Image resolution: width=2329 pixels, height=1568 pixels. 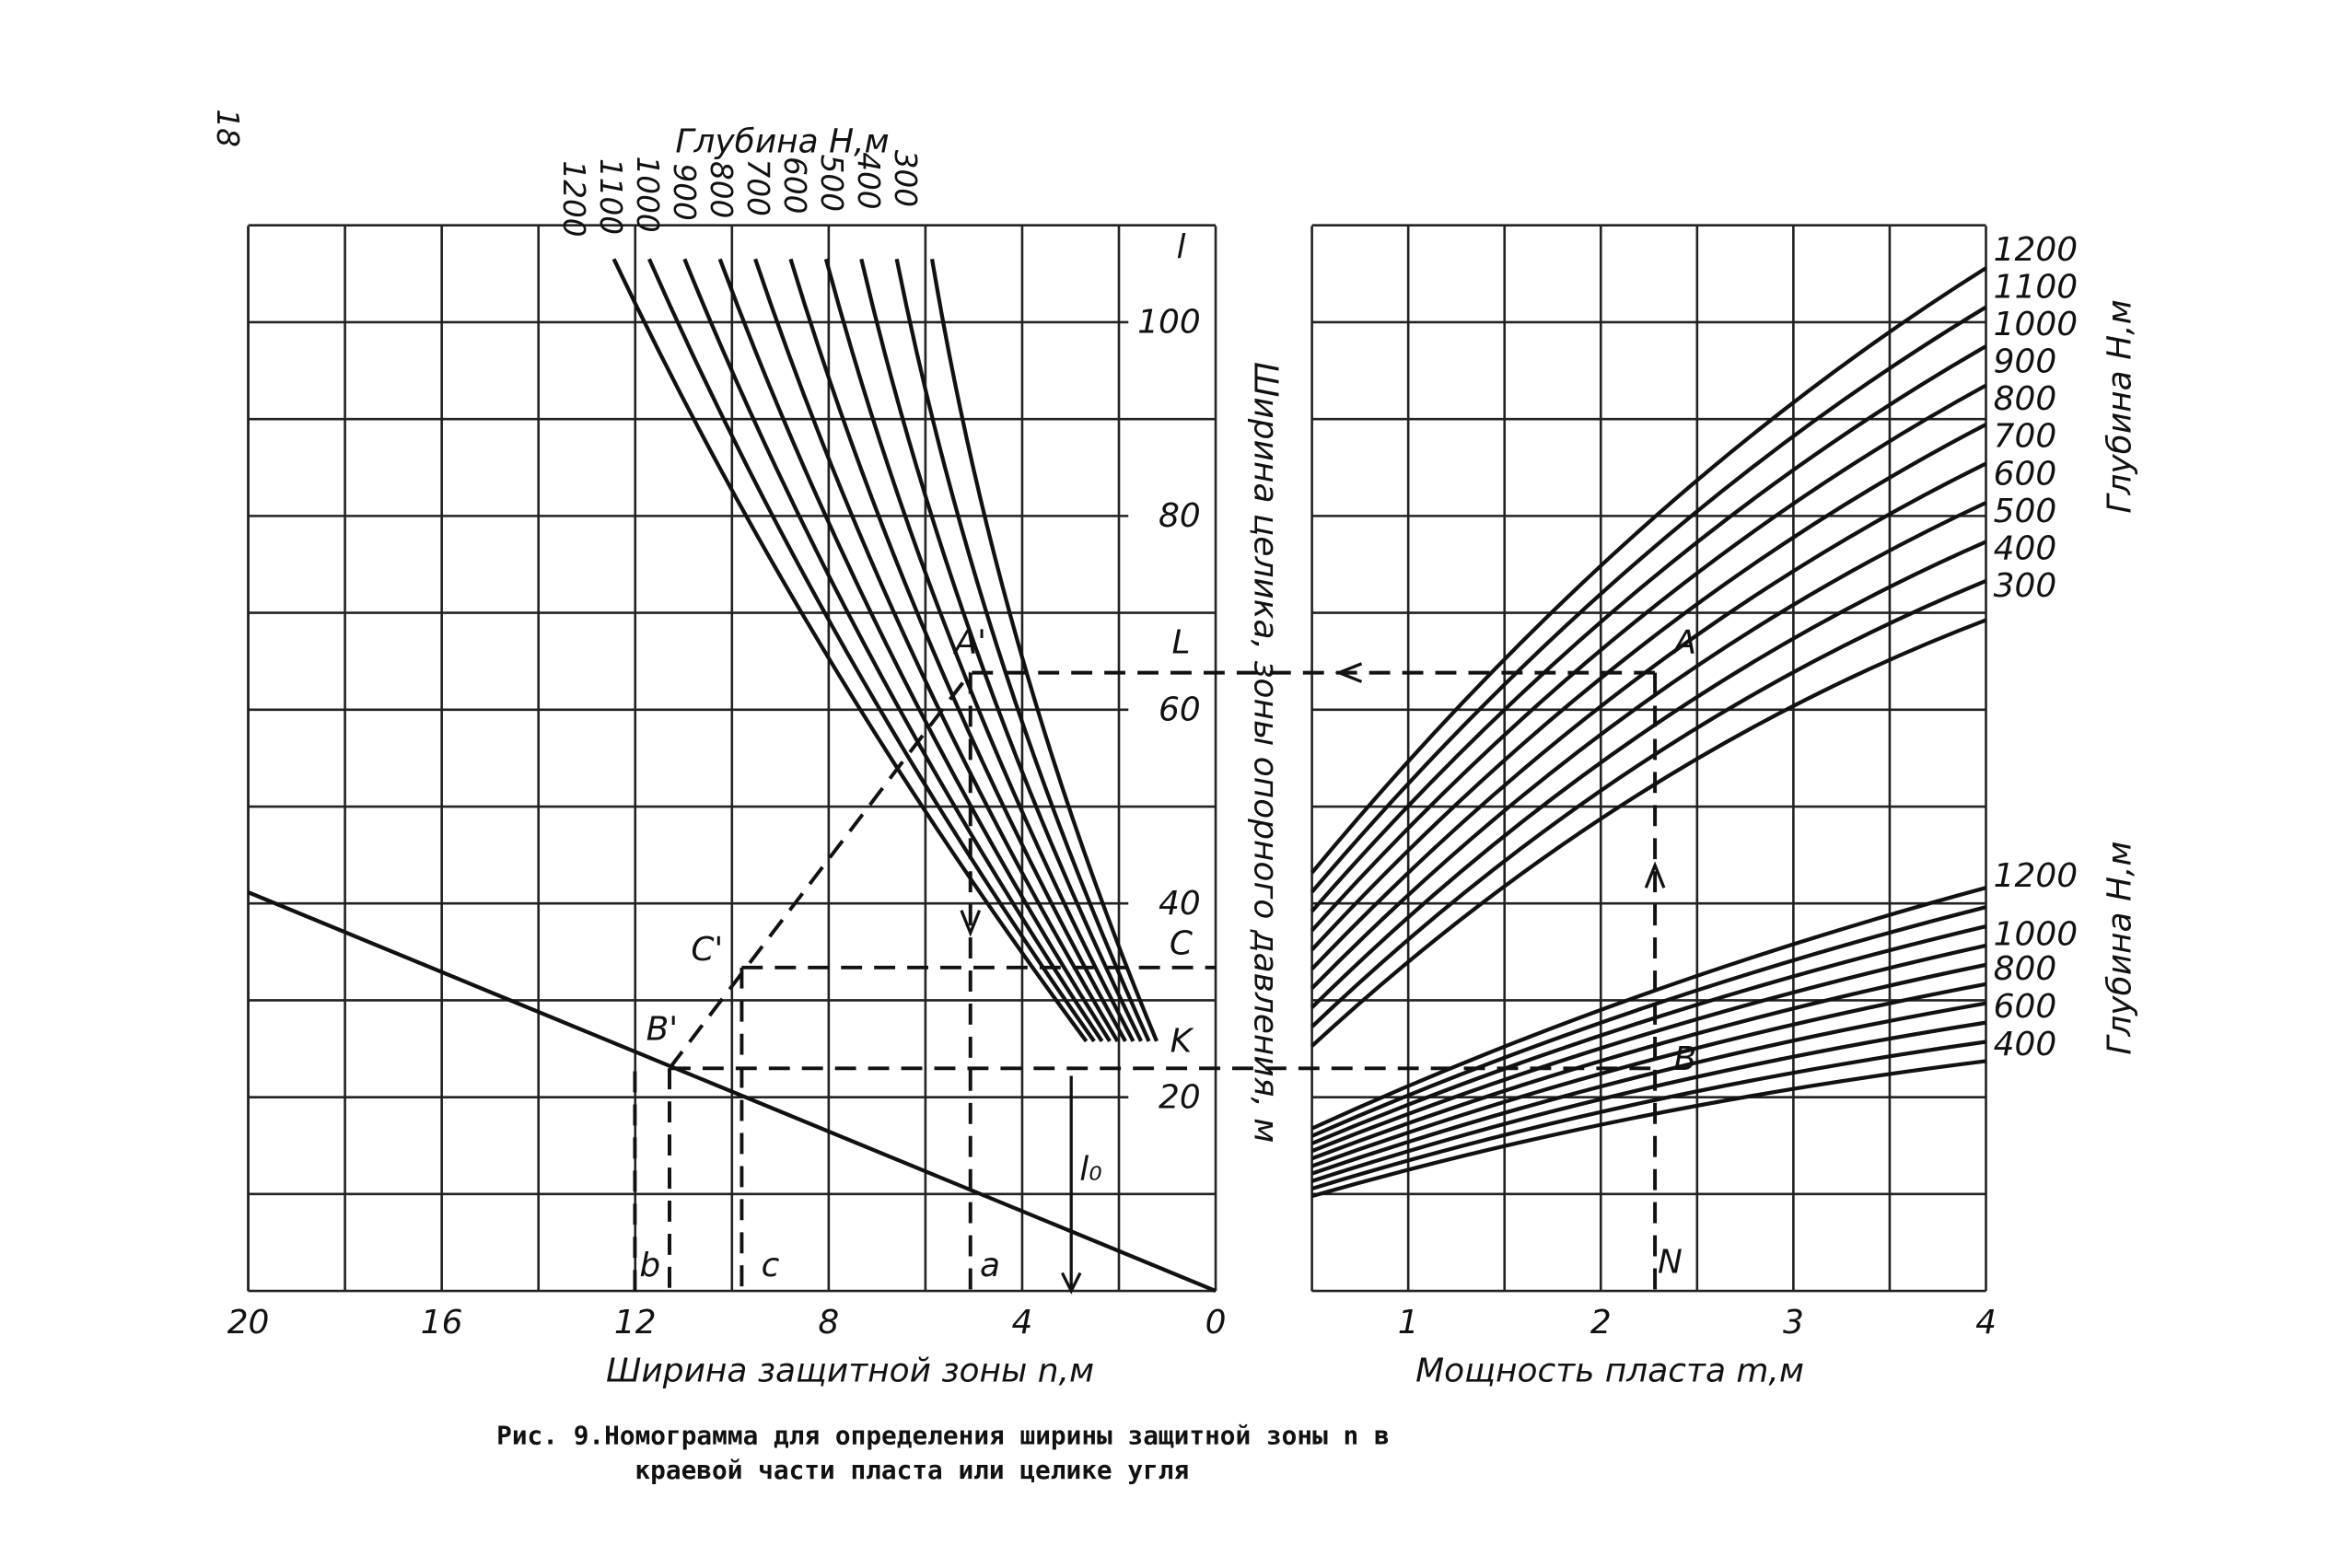 What do you see at coordinates (990, 1265) in the screenshot?
I see `point-label: a` at bounding box center [990, 1265].